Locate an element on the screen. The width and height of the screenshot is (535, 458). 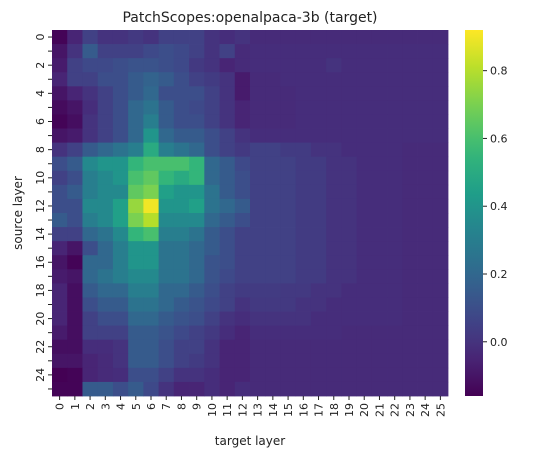
x-tick-label: 23 is located at coordinates (410, 410).